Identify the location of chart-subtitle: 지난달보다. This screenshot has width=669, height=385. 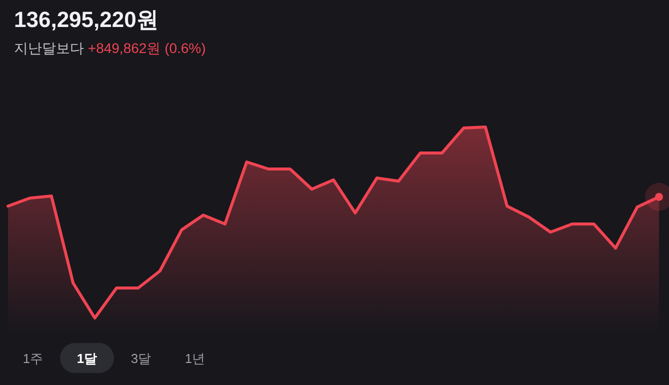
(51, 48).